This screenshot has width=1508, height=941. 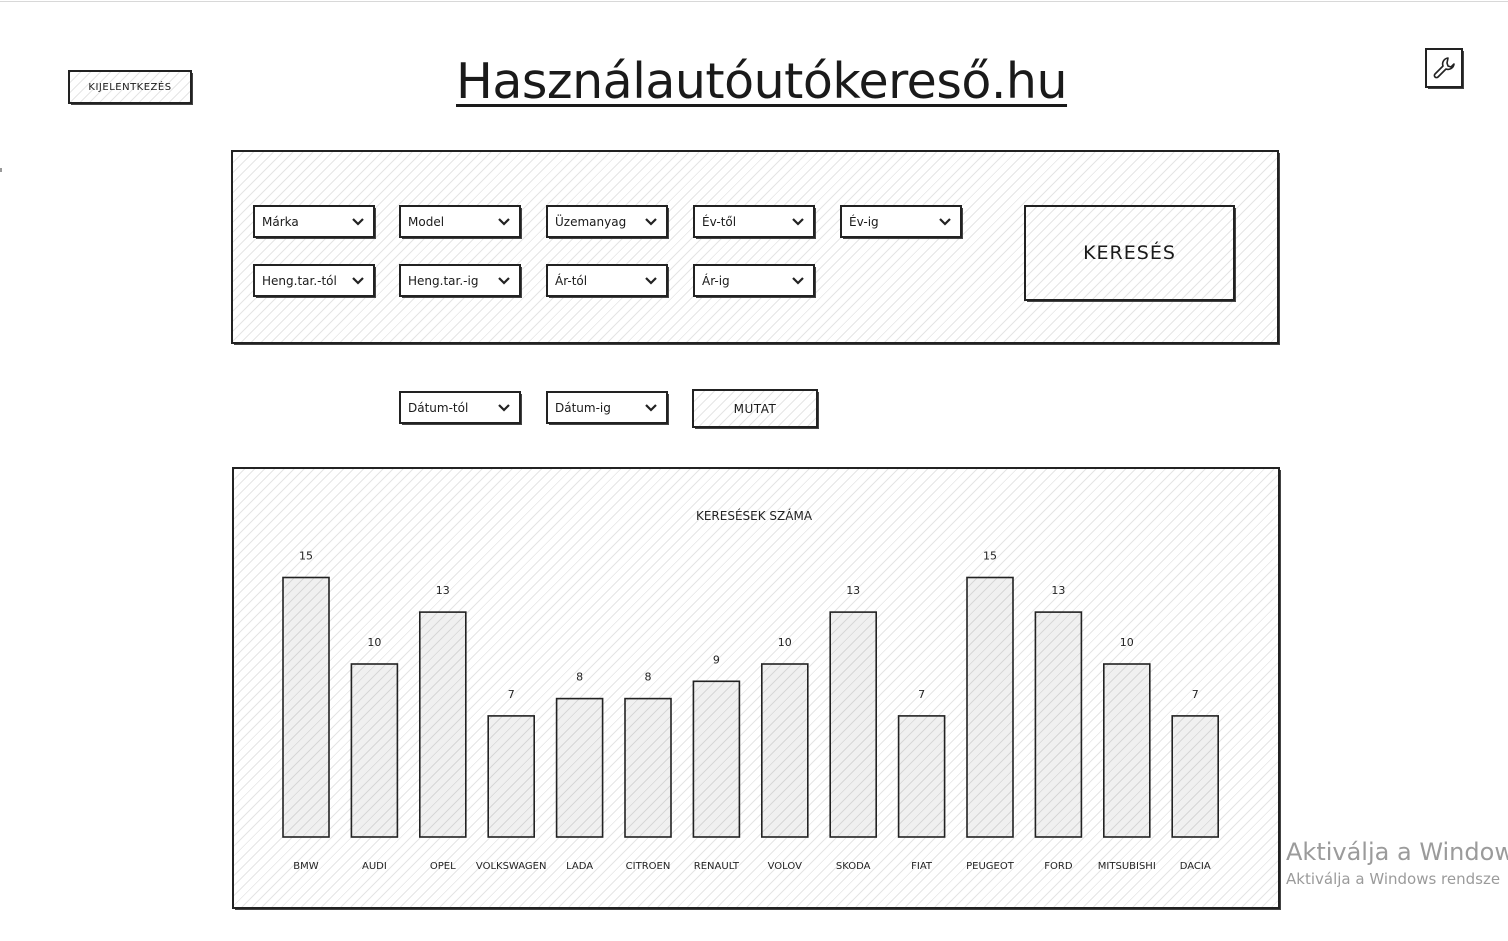 What do you see at coordinates (754, 515) in the screenshot?
I see `chart-title: KERESÉSEK SZÁMA` at bounding box center [754, 515].